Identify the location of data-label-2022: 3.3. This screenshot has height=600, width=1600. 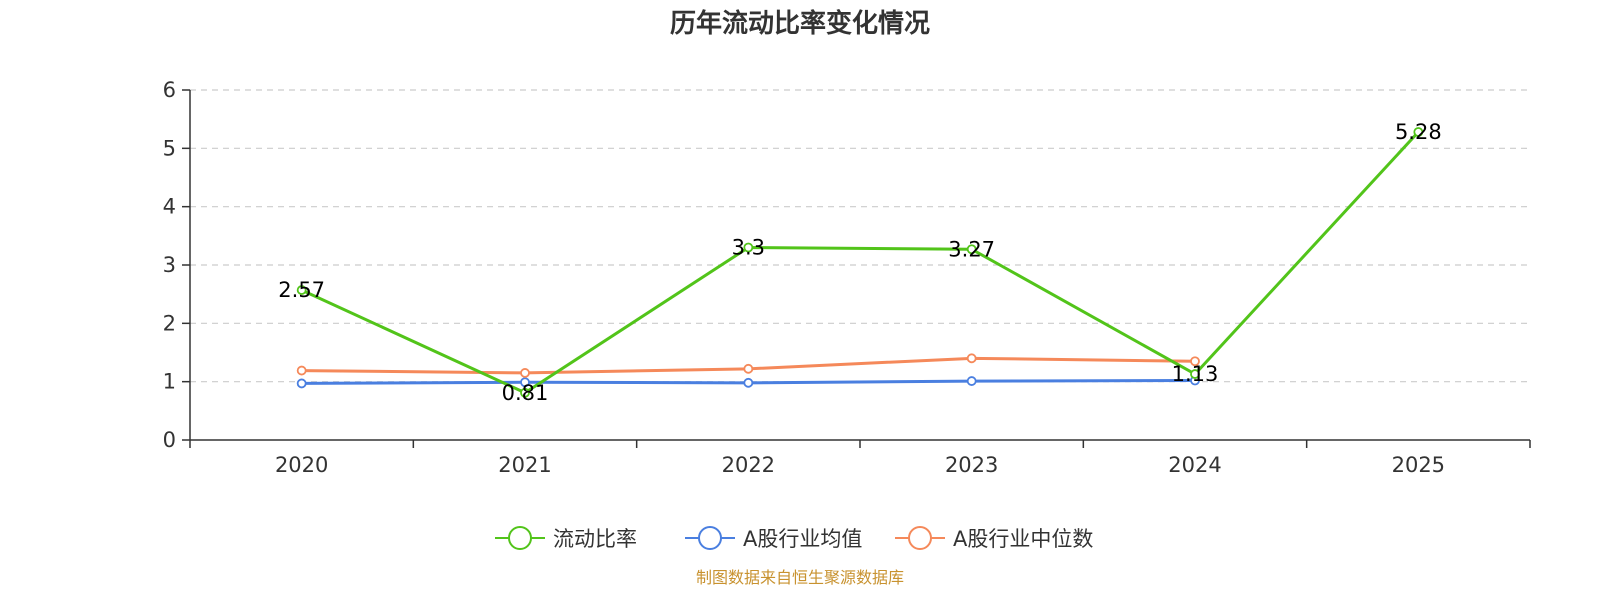
(748, 248).